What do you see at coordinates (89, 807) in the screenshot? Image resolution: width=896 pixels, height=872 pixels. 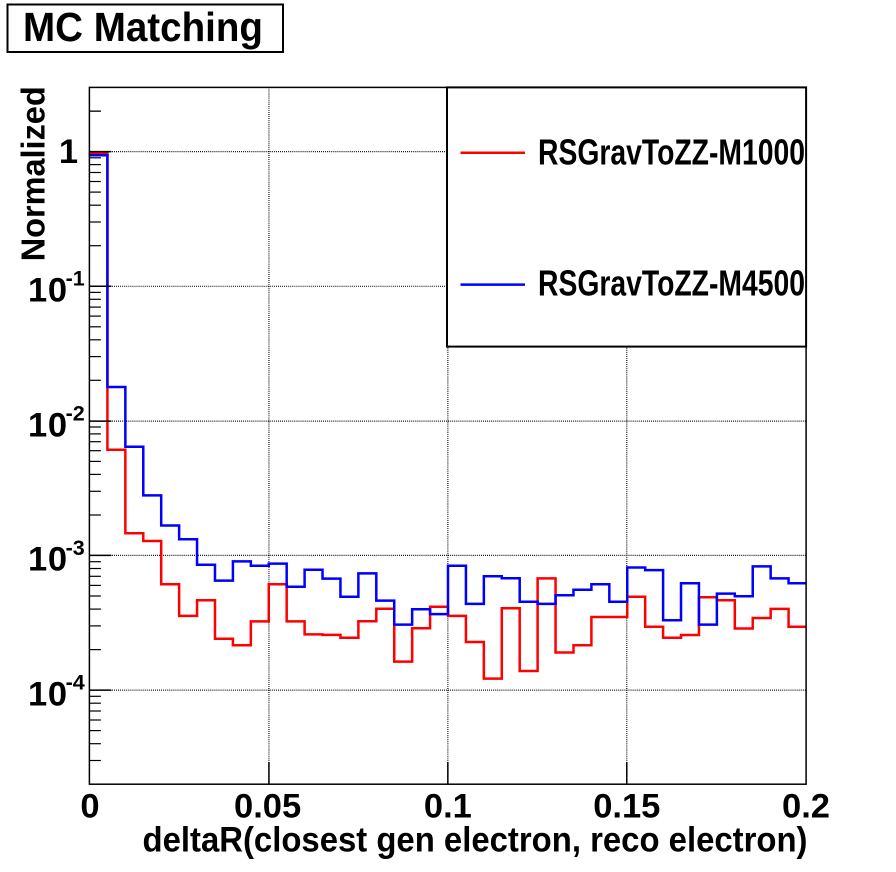 I see `svg-text: 0` at bounding box center [89, 807].